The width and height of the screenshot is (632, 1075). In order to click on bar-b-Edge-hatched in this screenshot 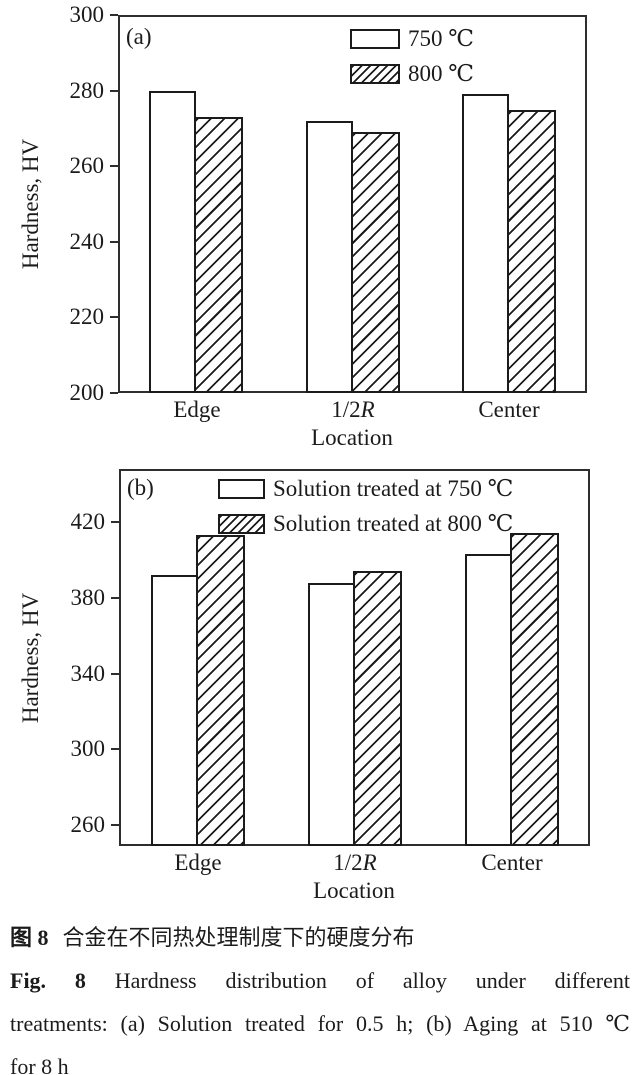, I will do `click(220, 690)`.